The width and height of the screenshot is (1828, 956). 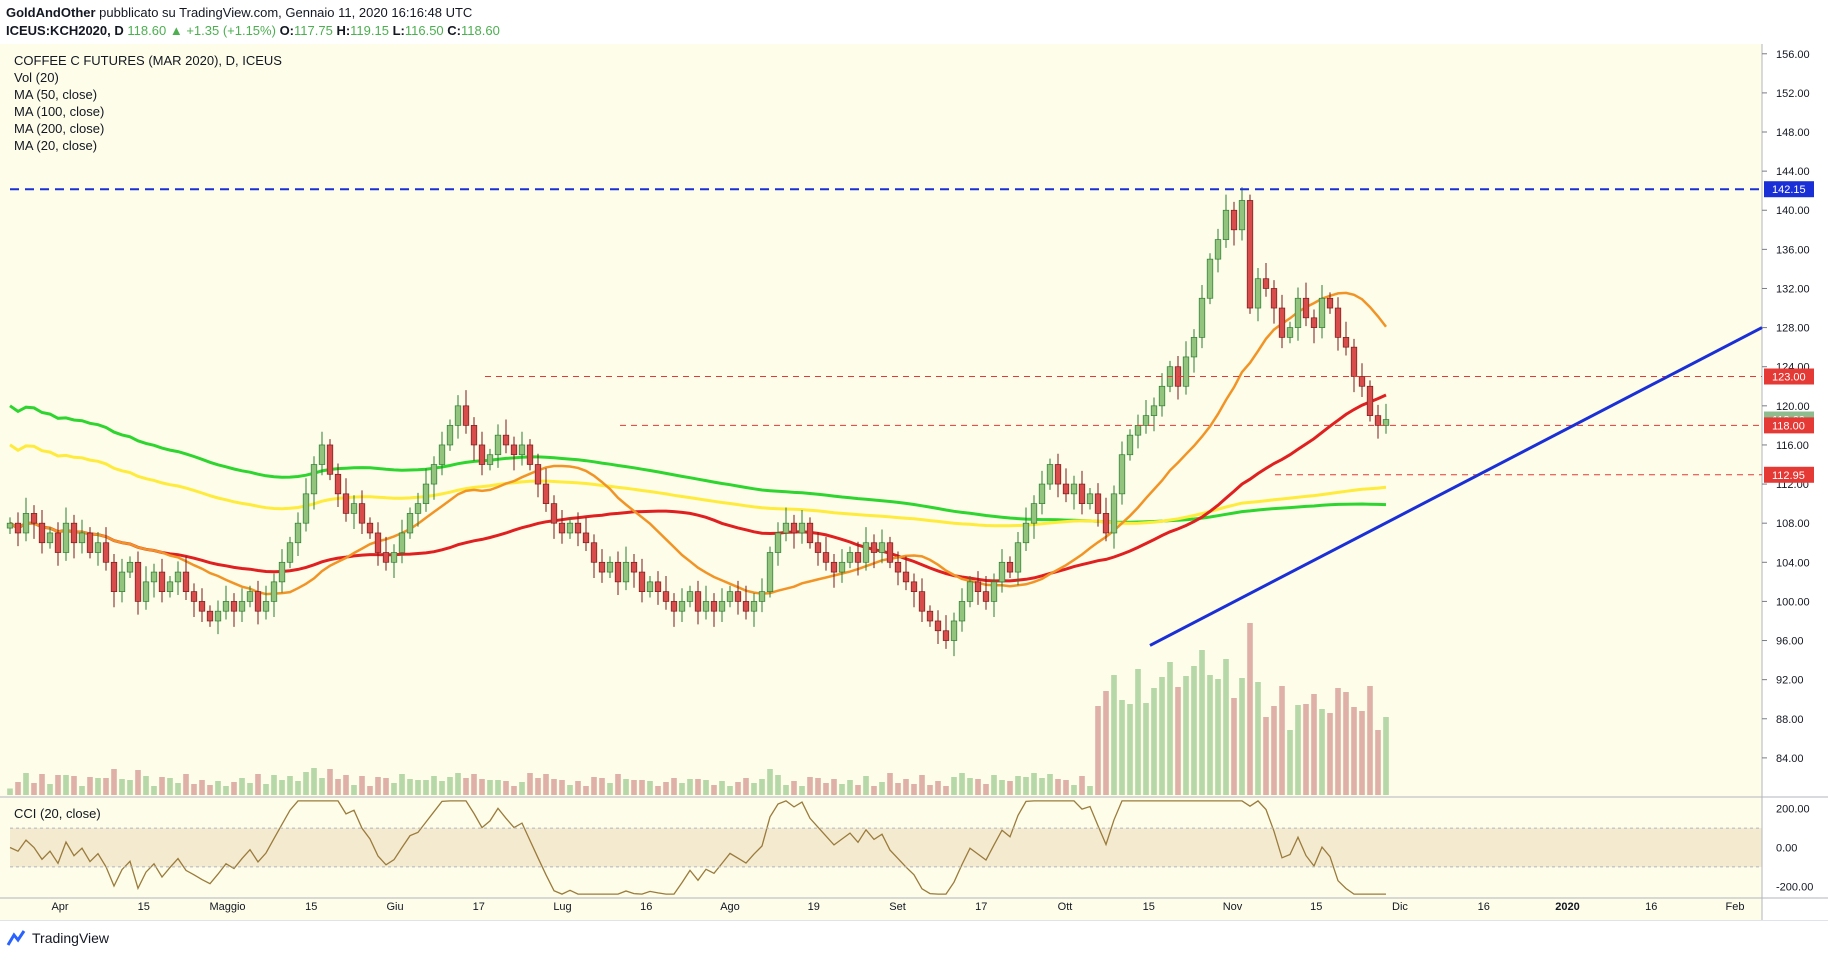 I want to click on tradingview-brand: TradingView, so click(x=71, y=938).